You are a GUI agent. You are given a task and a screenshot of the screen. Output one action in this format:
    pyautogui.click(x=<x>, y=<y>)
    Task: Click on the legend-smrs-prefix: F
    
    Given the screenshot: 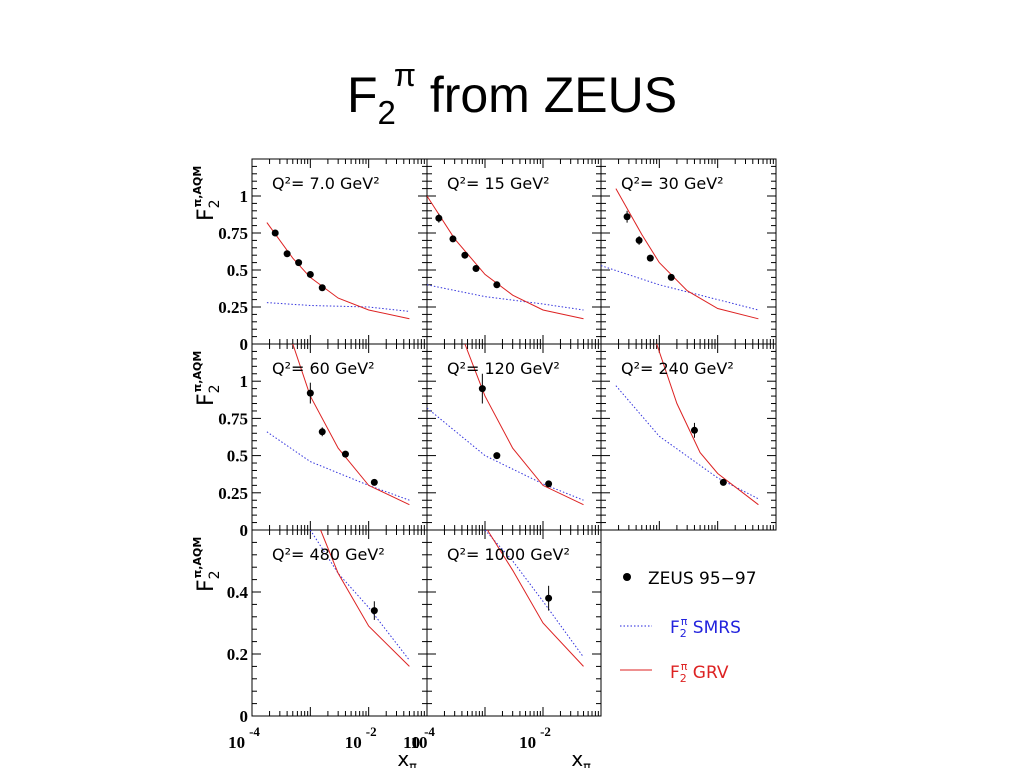 What is the action you would take?
    pyautogui.click(x=675, y=628)
    